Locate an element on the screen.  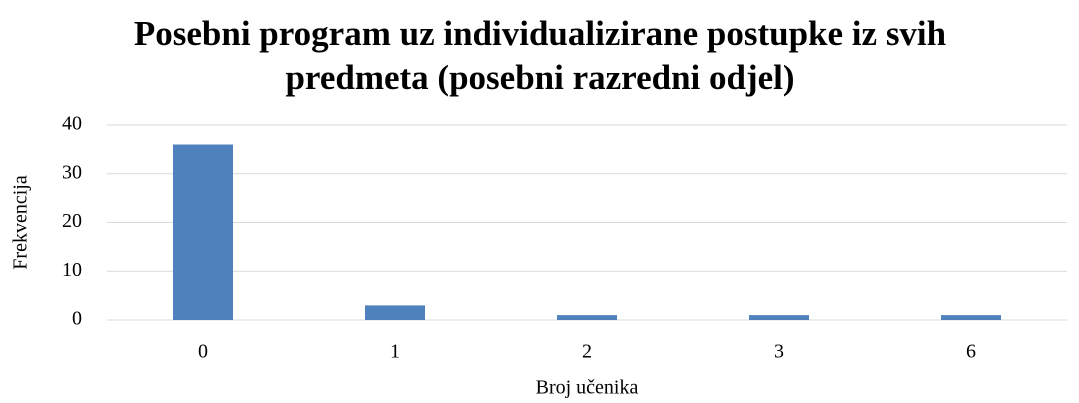
x-axis-label: Broj učenika is located at coordinates (587, 388).